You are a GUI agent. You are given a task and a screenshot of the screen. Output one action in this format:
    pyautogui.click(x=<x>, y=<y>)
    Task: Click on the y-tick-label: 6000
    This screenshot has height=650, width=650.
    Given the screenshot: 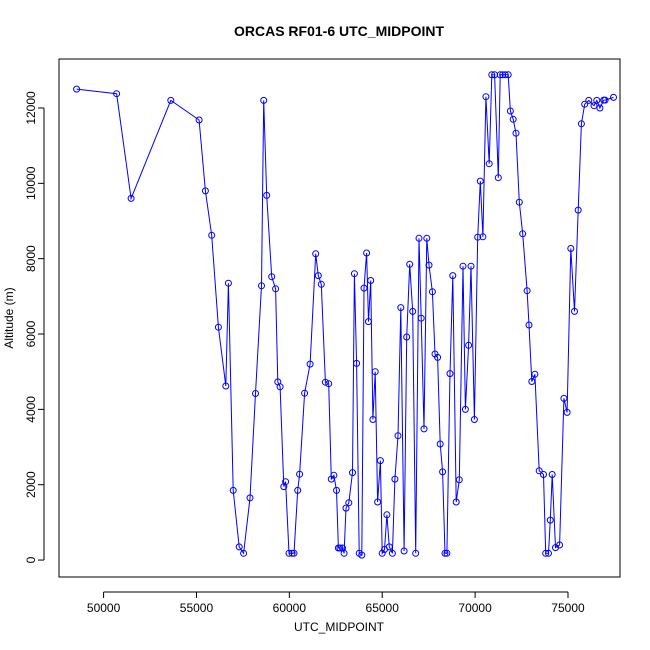 What is the action you would take?
    pyautogui.click(x=31, y=333)
    